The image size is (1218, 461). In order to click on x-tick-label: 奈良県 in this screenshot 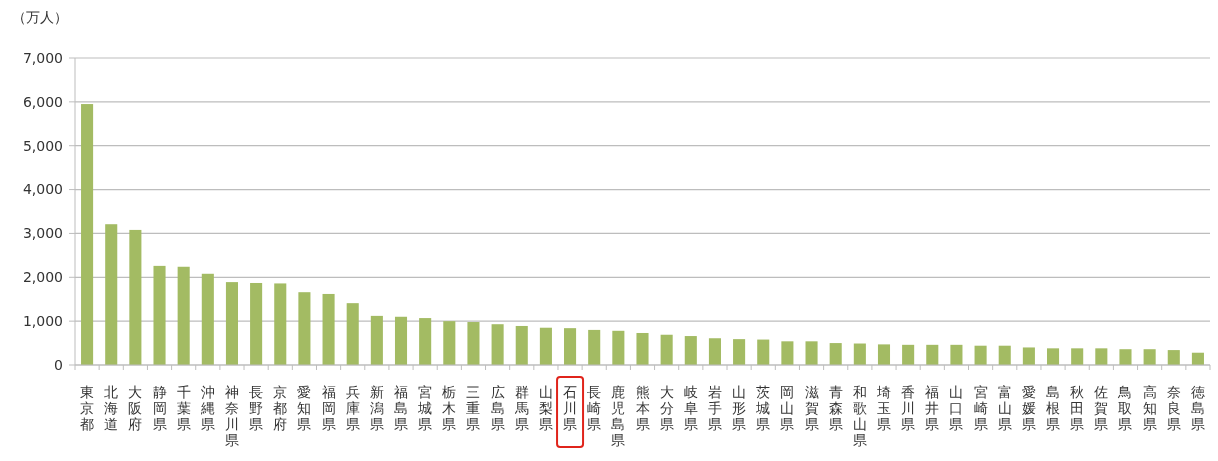, I will do `click(1173, 408)`.